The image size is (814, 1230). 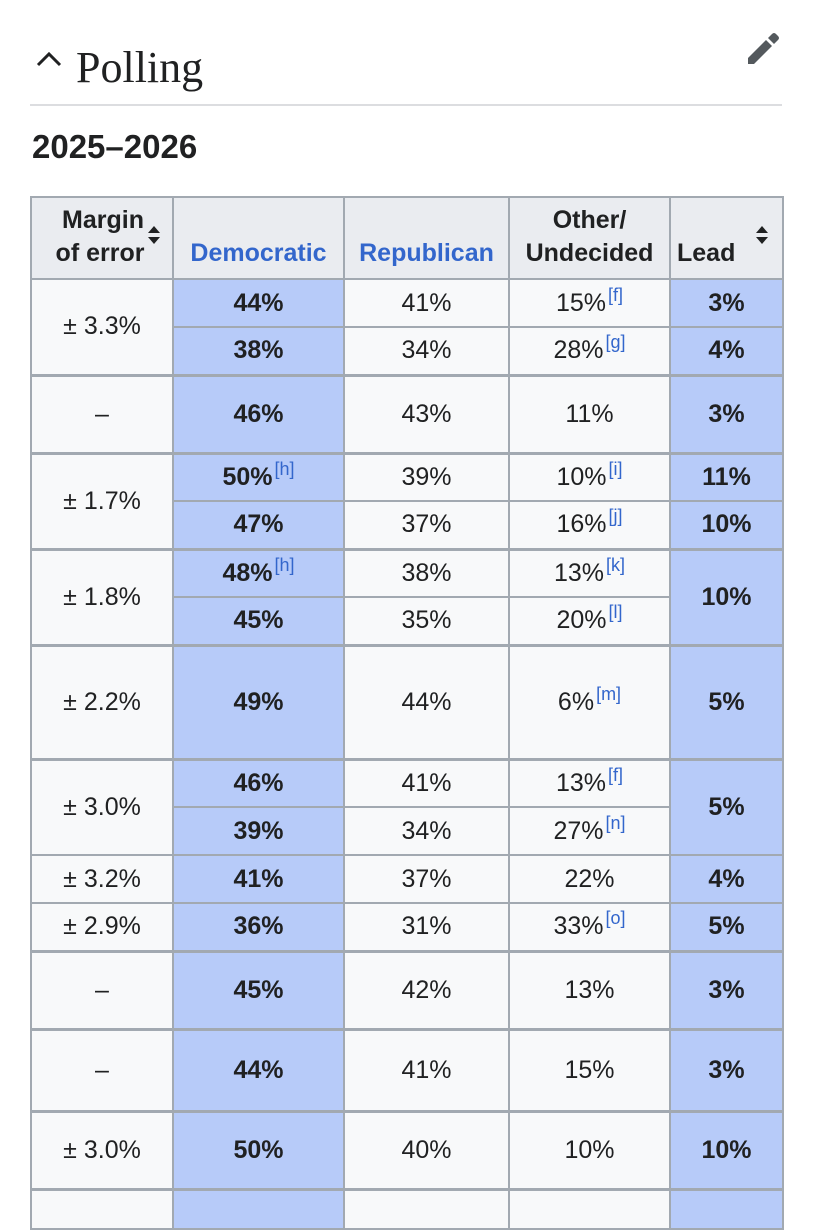 I want to click on other-cell: 16% [j], so click(x=589, y=525).